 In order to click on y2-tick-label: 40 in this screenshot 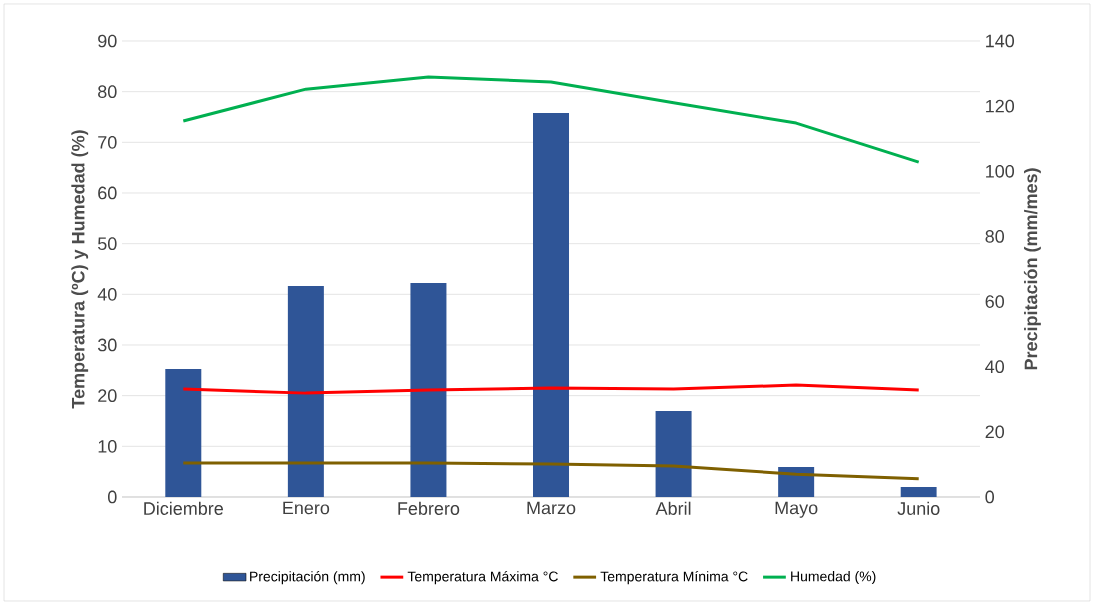, I will do `click(995, 367)`.